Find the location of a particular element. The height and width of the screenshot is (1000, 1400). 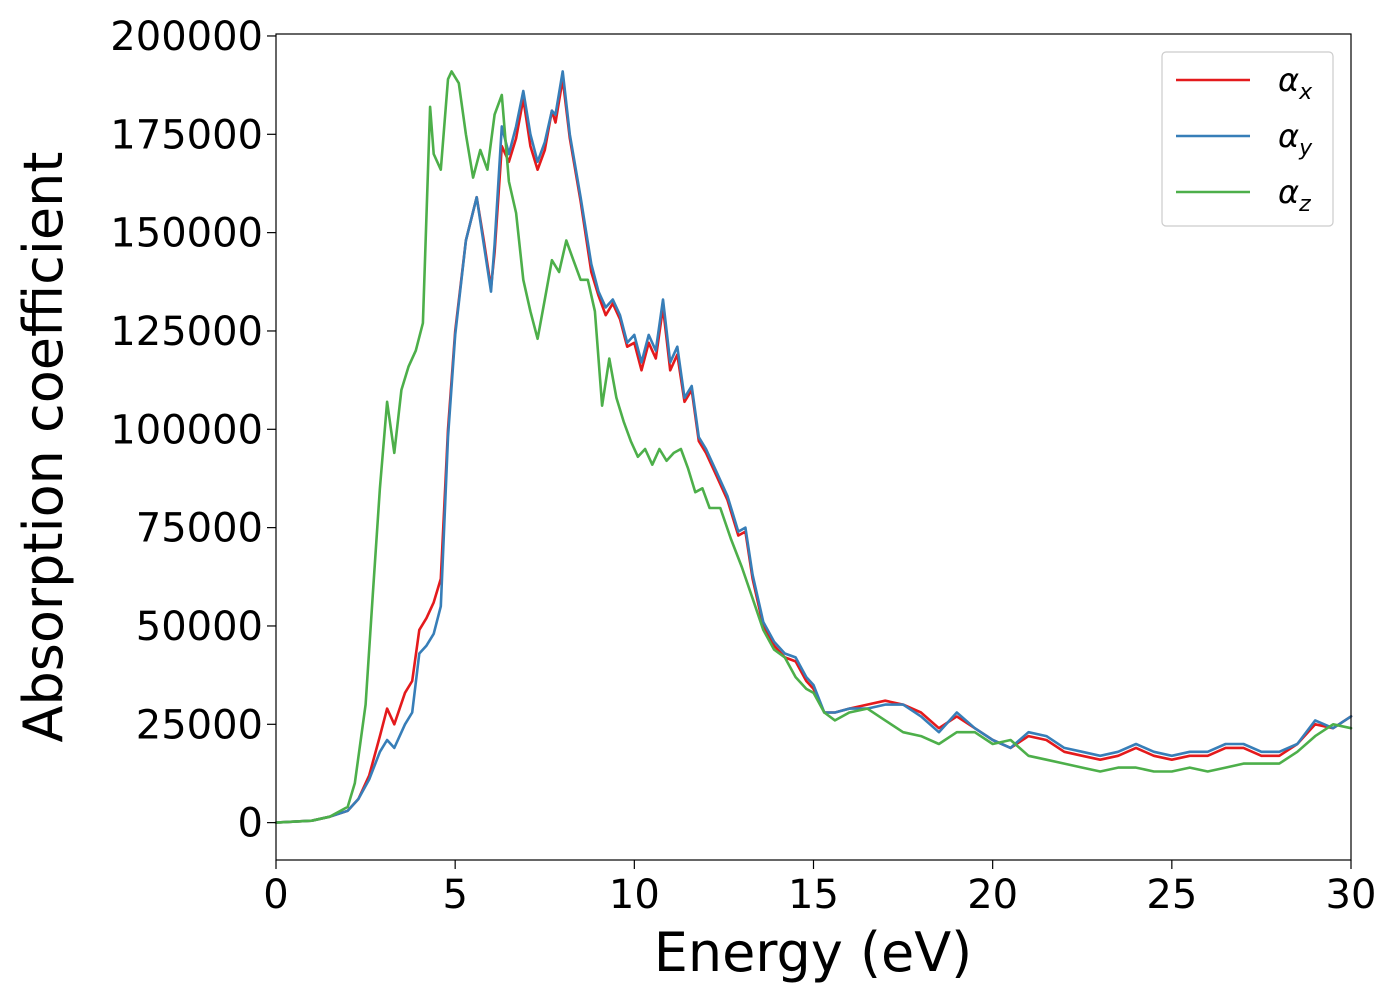

x-tick-label: 30 is located at coordinates (1351, 895).